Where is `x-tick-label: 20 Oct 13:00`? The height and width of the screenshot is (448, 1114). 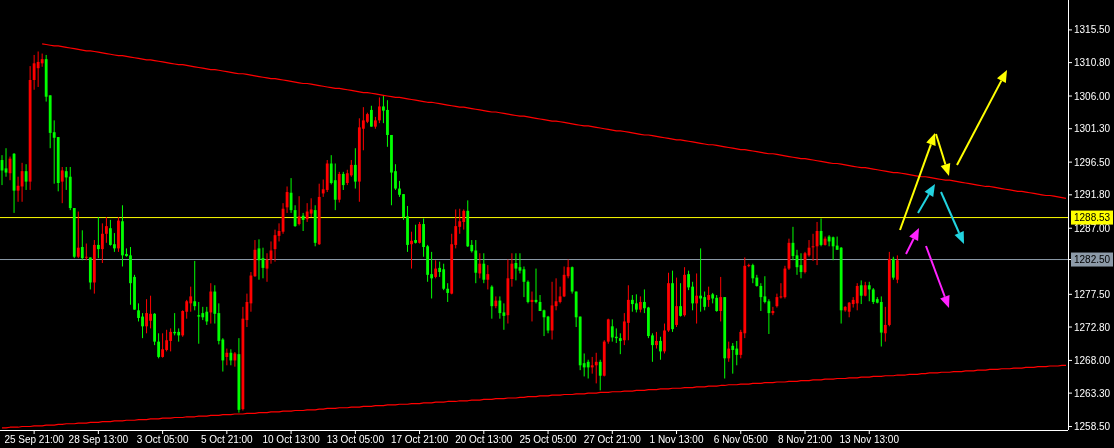 x-tick-label: 20 Oct 13:00 is located at coordinates (484, 439).